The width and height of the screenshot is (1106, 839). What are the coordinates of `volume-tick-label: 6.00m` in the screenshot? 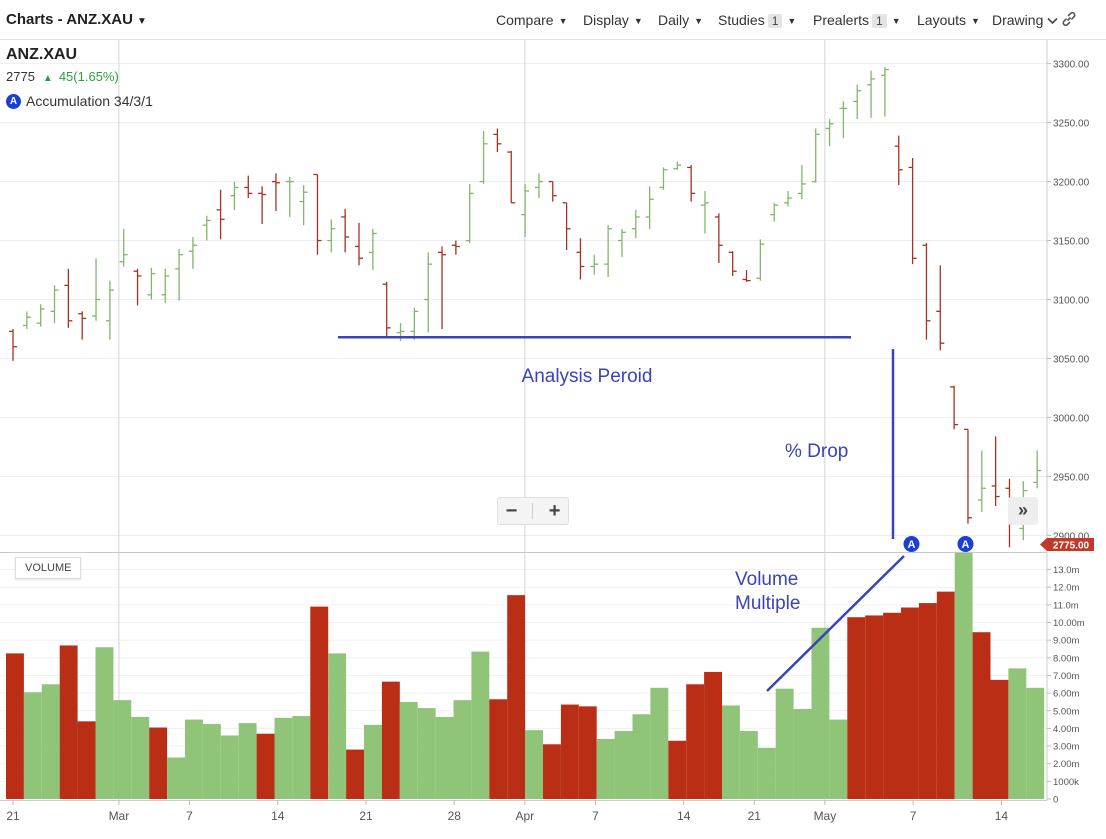 It's located at (1066, 694).